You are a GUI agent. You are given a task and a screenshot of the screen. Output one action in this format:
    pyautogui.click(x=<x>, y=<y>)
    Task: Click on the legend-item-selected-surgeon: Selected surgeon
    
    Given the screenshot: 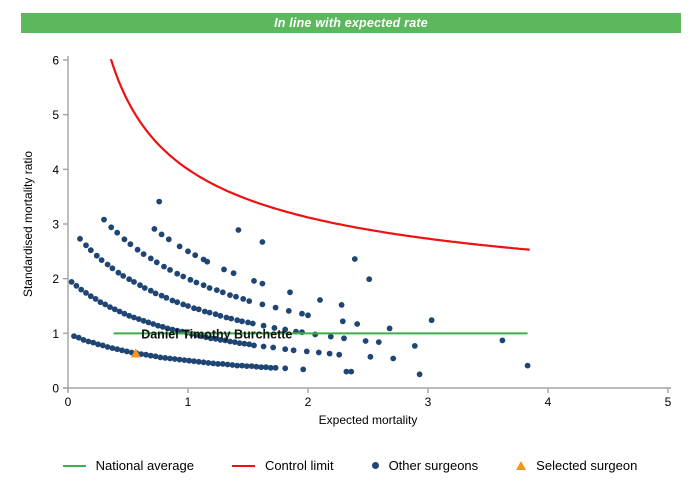 What is the action you would take?
    pyautogui.click(x=576, y=465)
    